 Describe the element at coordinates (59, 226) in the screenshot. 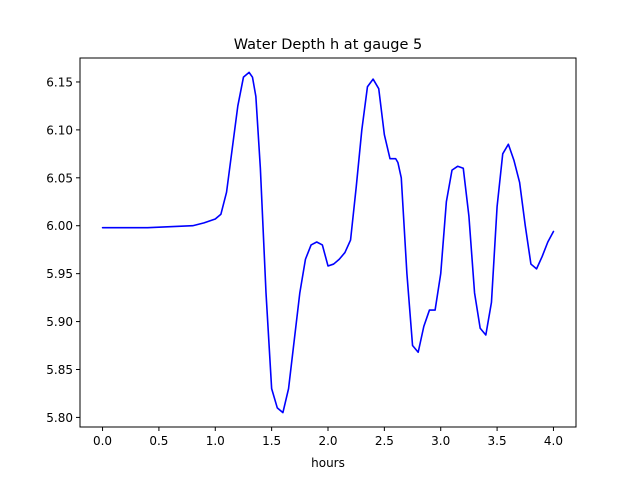

I see `y-tick-label: 6.00` at that location.